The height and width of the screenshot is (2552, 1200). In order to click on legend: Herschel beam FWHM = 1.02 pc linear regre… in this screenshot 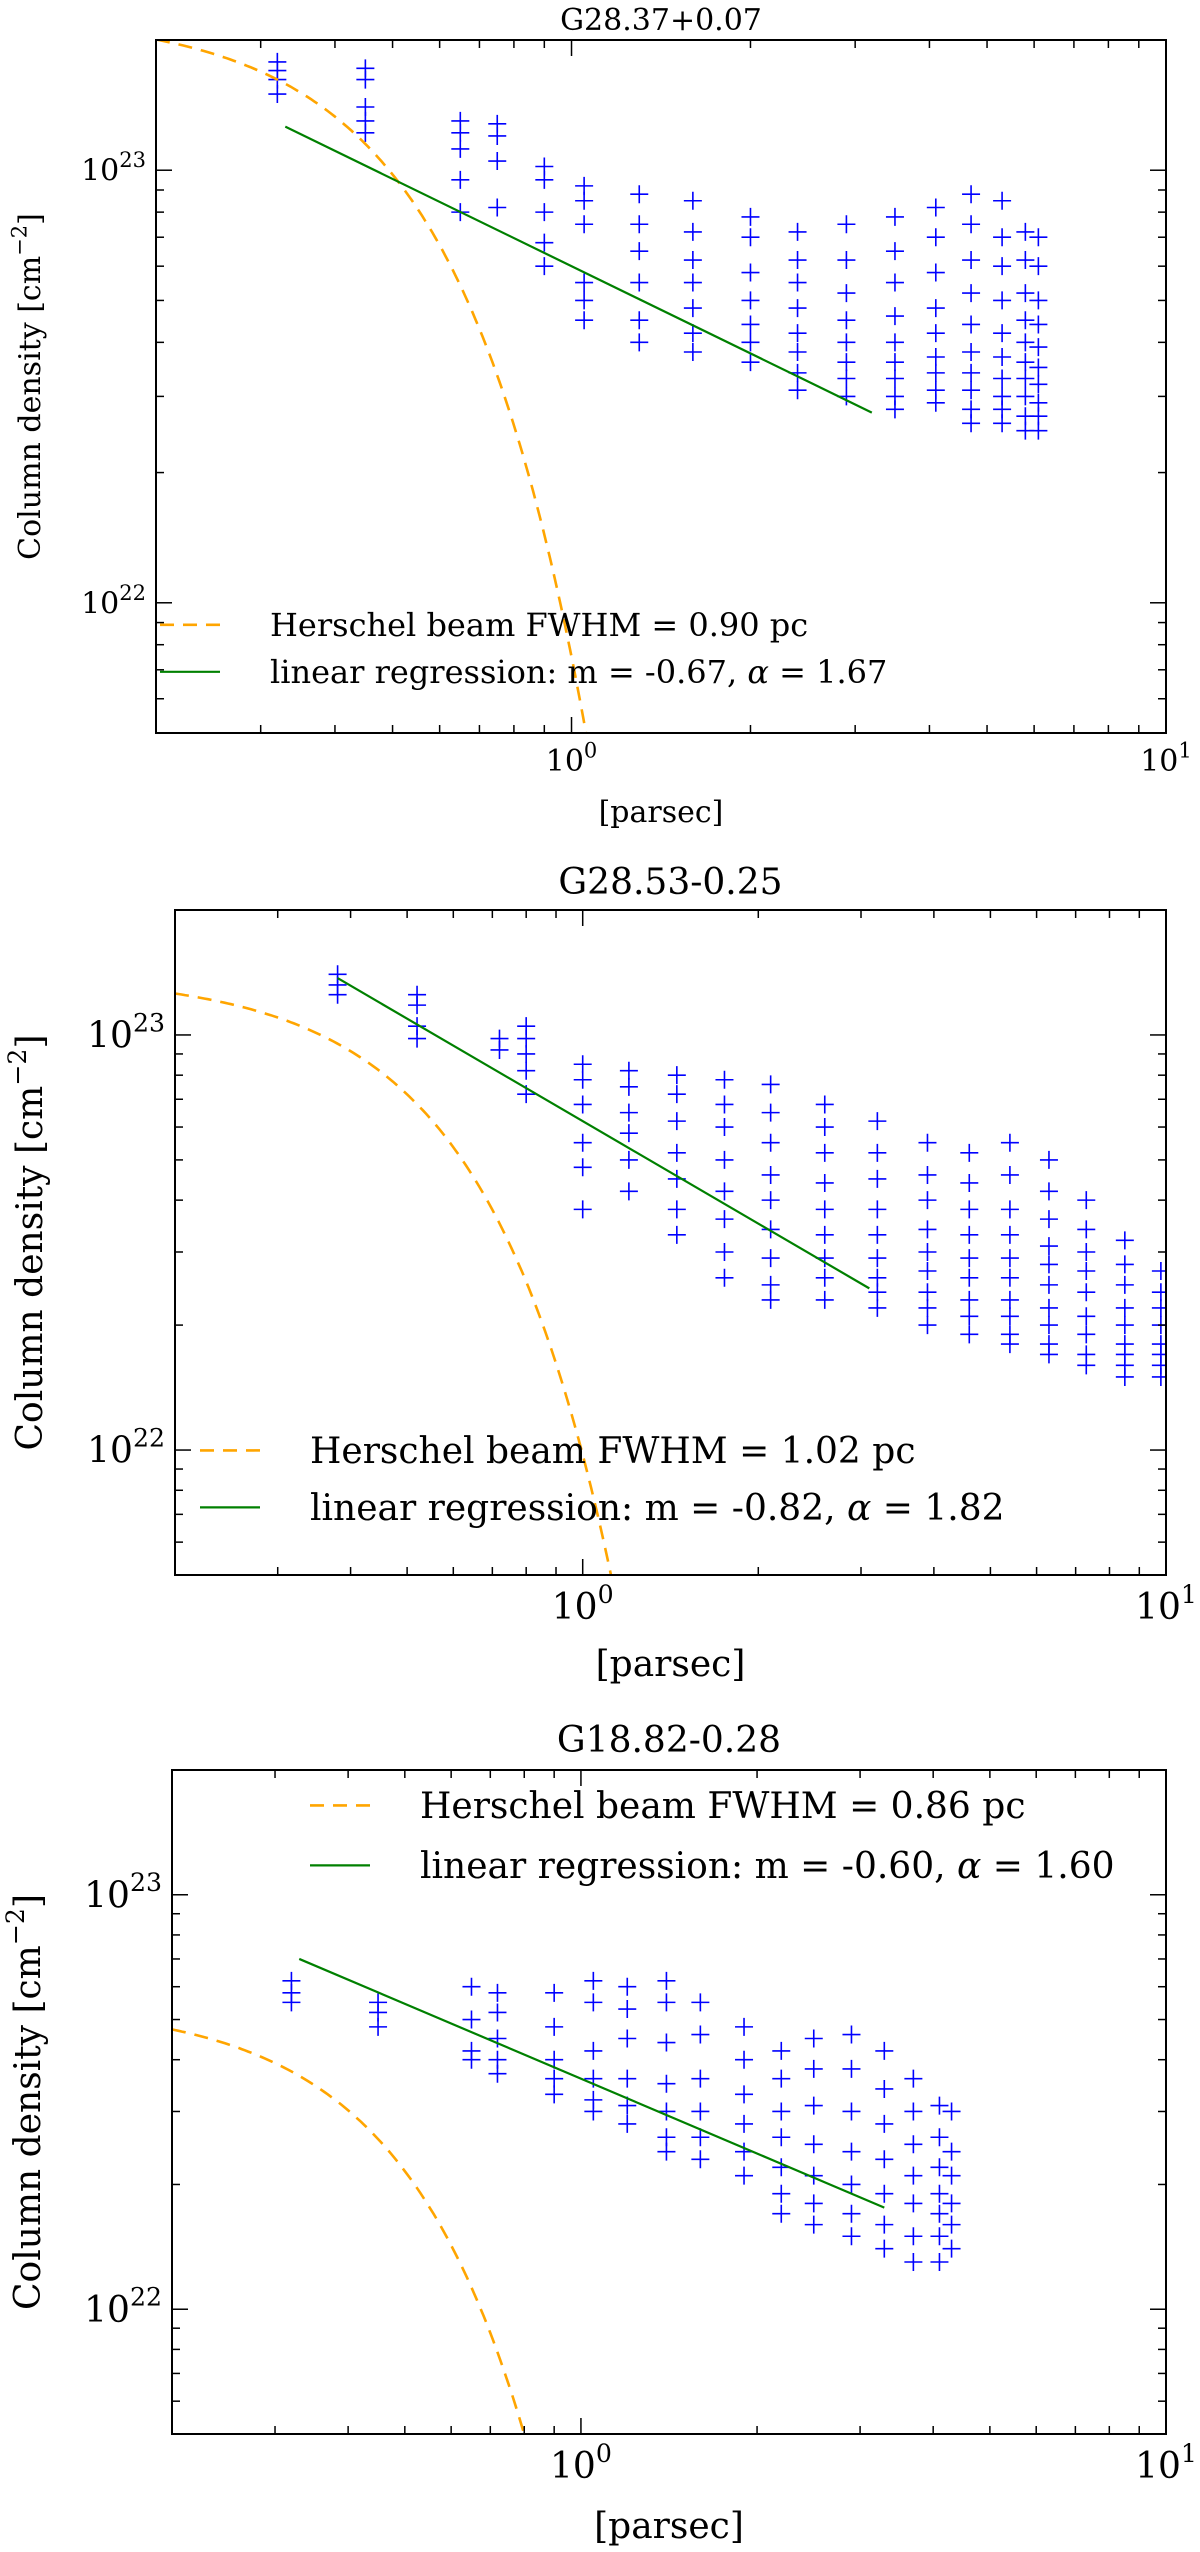, I will do `click(602, 1480)`.